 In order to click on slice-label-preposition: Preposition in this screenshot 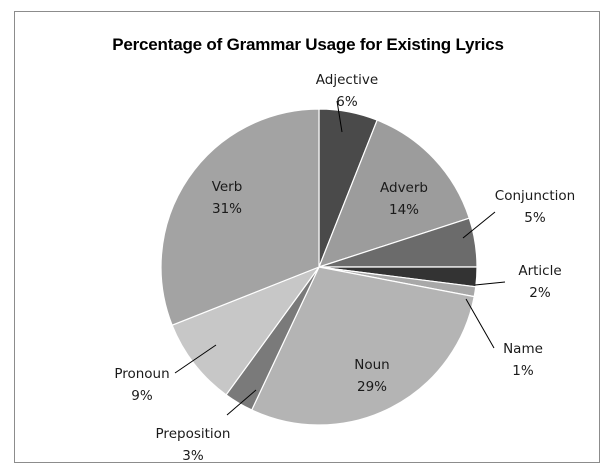, I will do `click(193, 434)`.